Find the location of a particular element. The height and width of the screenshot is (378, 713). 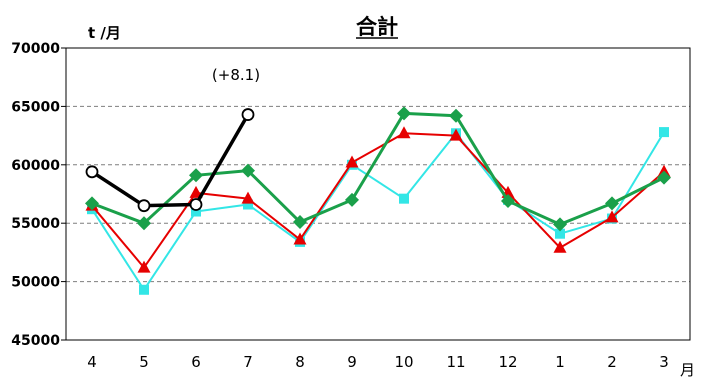

annotations: (+8.1) is located at coordinates (236, 75).